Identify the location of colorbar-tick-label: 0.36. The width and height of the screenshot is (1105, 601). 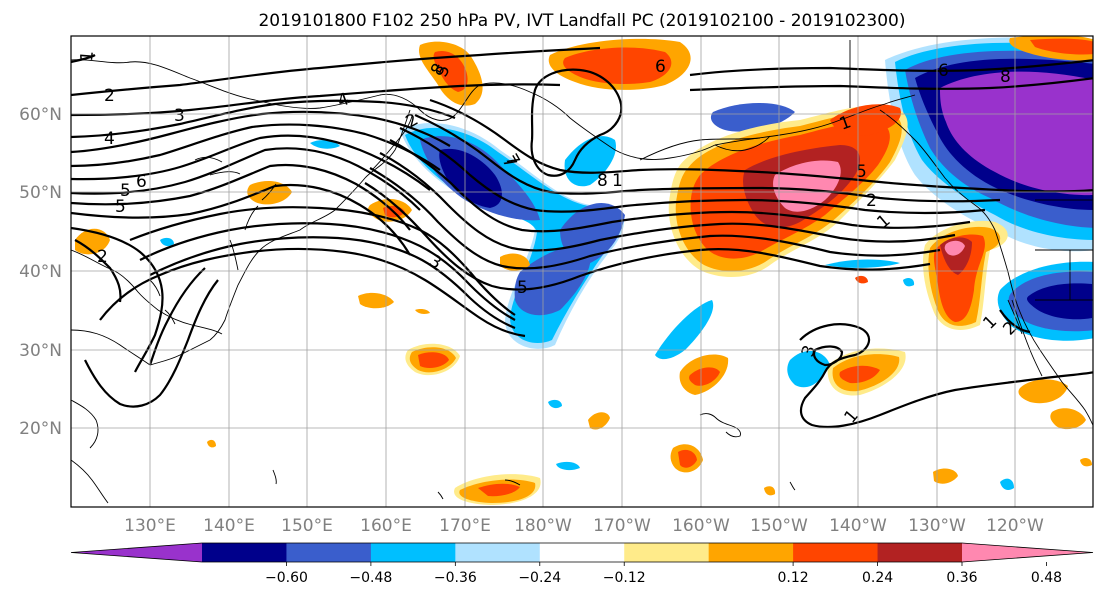
(961, 578).